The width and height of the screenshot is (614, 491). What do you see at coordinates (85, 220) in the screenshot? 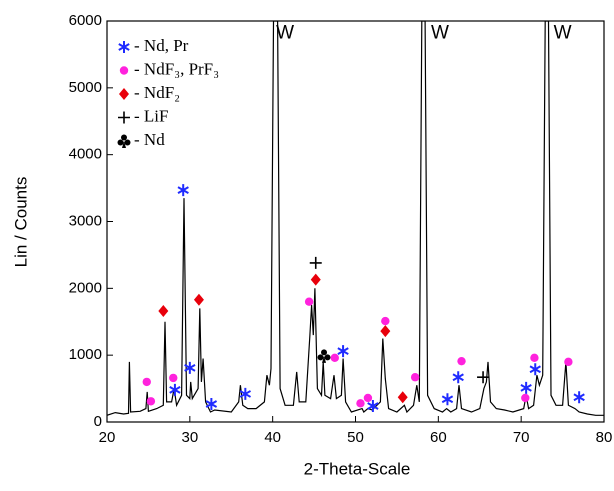
I see `y-tick-label: 3000` at bounding box center [85, 220].